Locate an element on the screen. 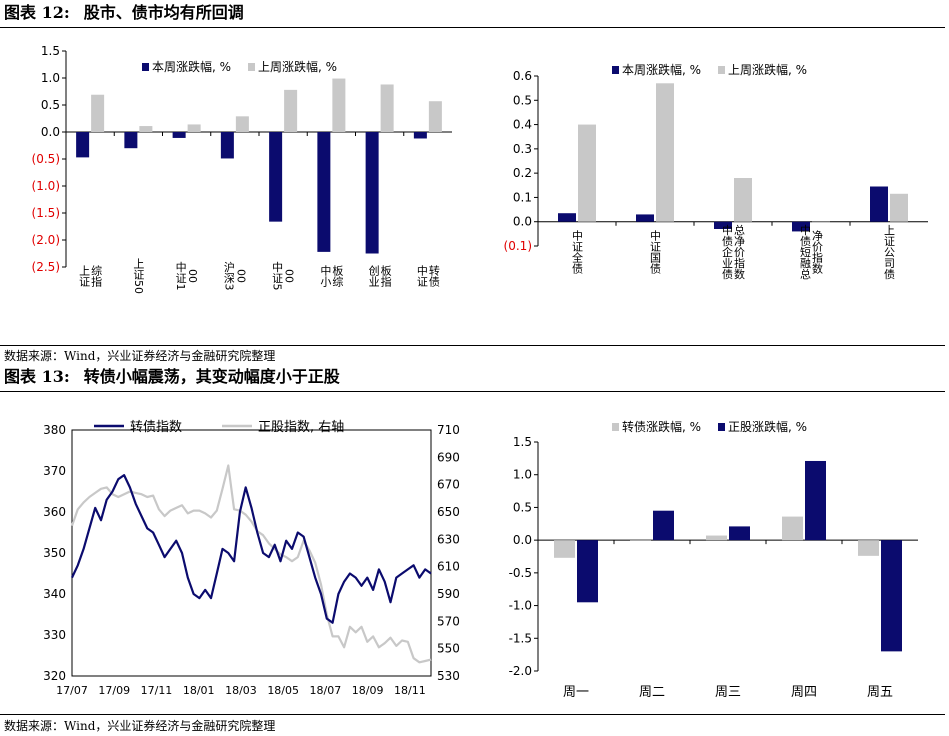 This screenshot has width=949, height=736. y-tick-label: (2.5) is located at coordinates (46, 267).